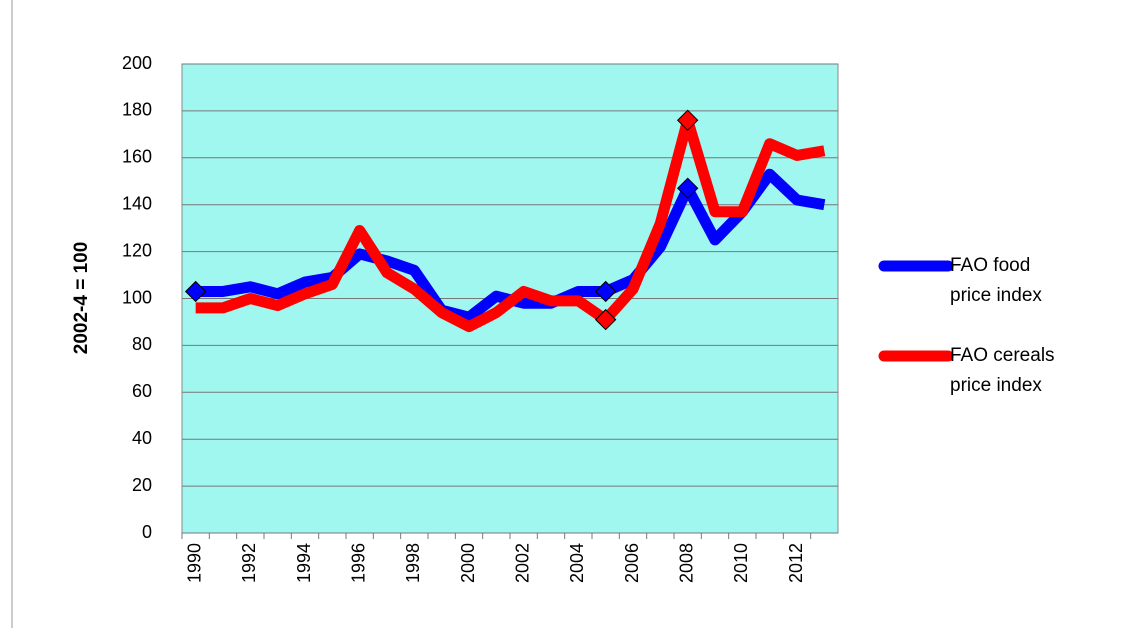  I want to click on y-tick-label: 180, so click(137, 110).